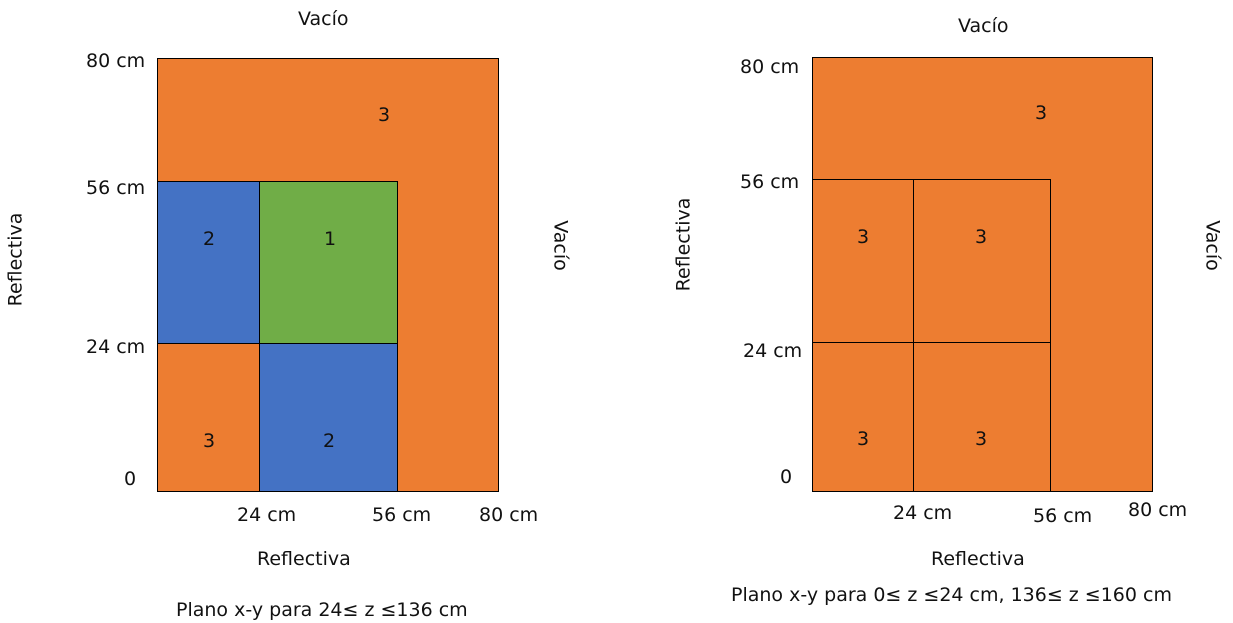  I want to click on region-number: 1, so click(330, 239).